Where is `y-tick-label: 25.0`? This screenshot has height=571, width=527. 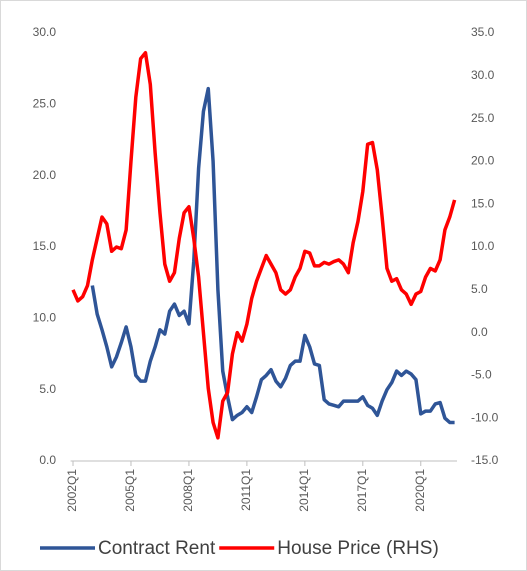 y-tick-label: 25.0 is located at coordinates (45, 104).